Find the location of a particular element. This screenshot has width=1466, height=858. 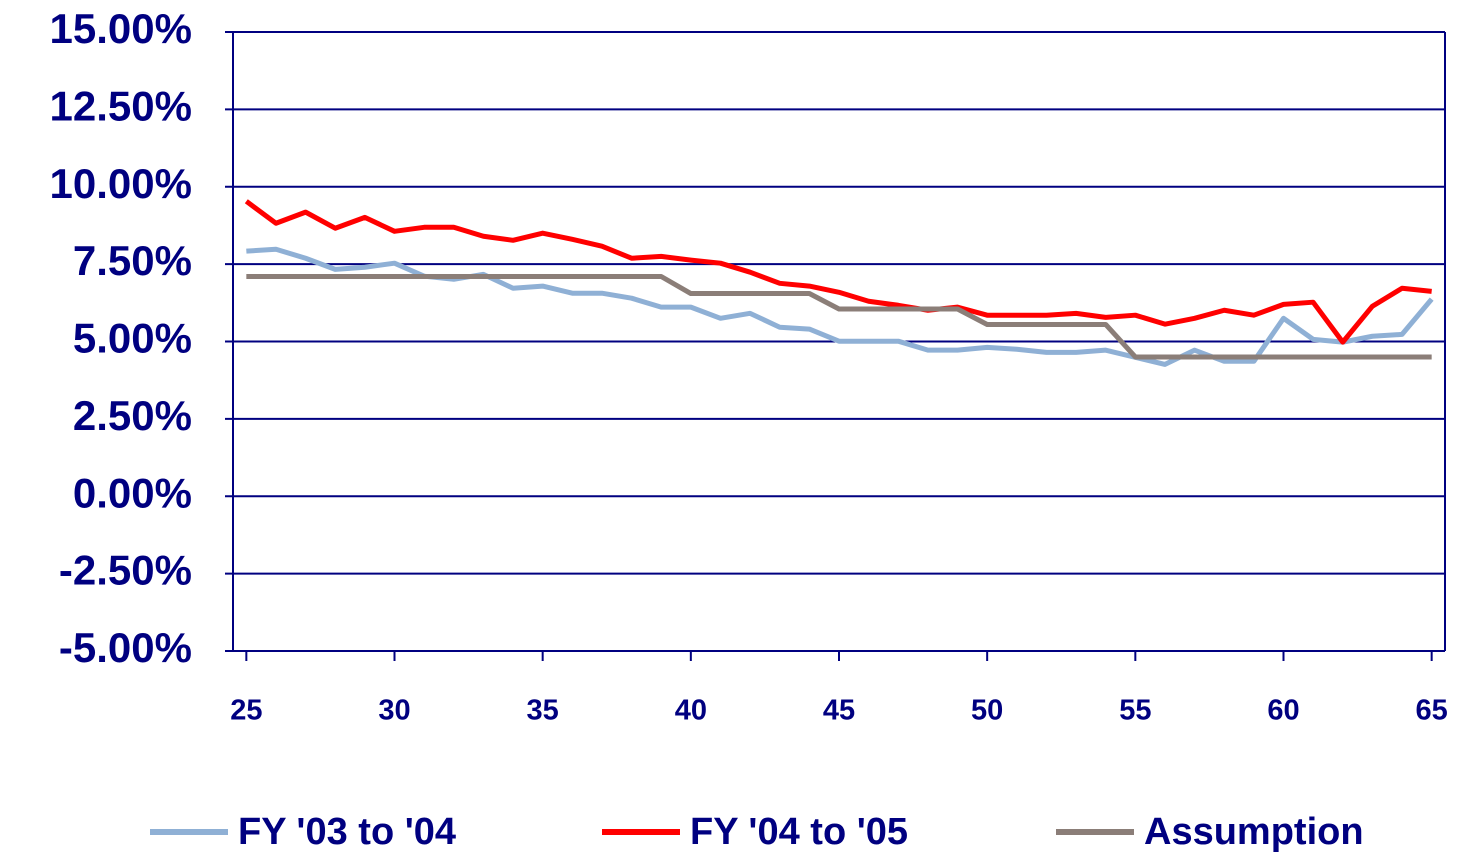

x-tick-label: 35 is located at coordinates (543, 711).